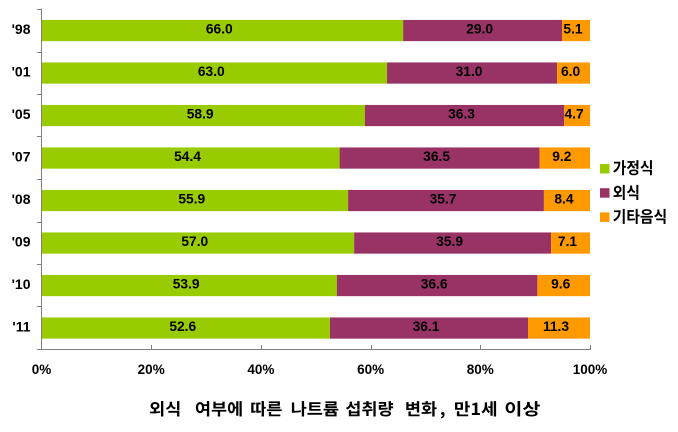 The width and height of the screenshot is (678, 432). Describe the element at coordinates (479, 29) in the screenshot. I see `svg-text: 29.0` at that location.